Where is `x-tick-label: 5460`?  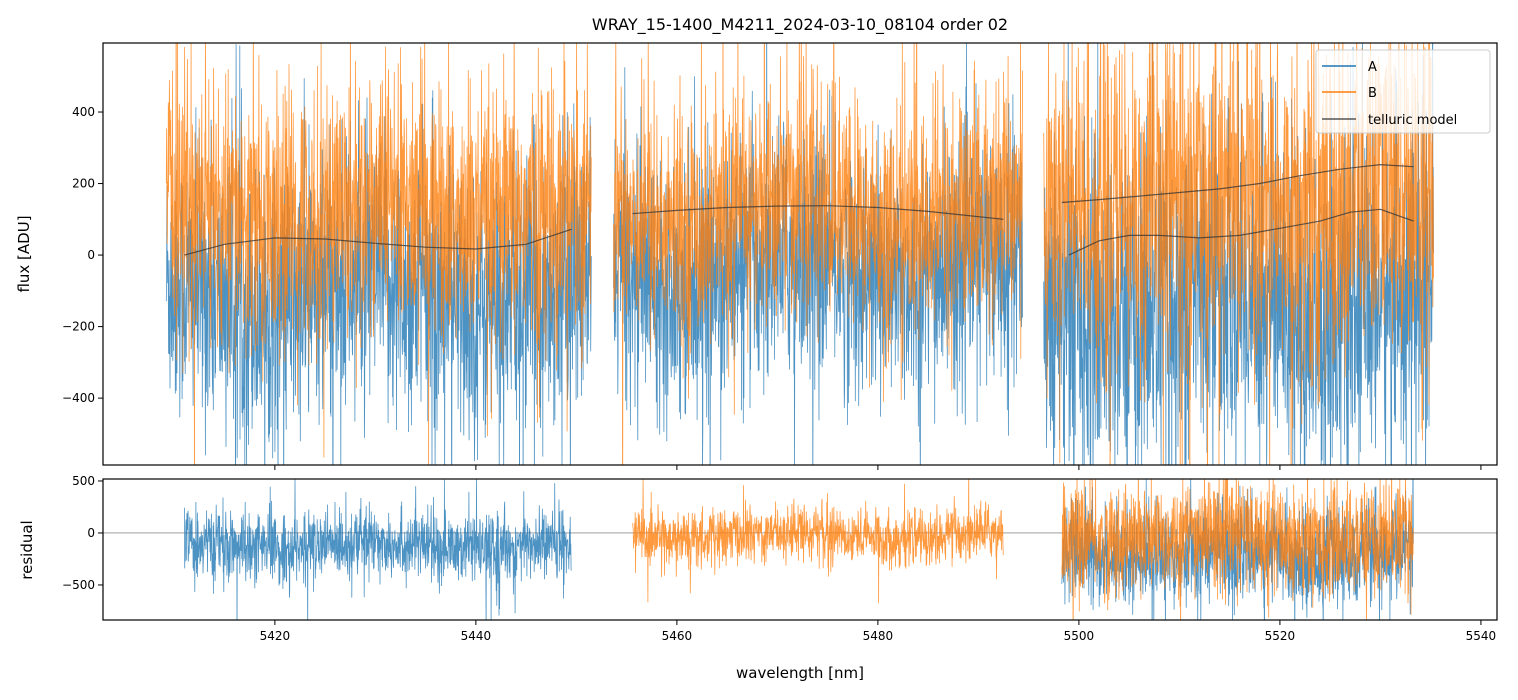
x-tick-label: 5460 is located at coordinates (677, 636).